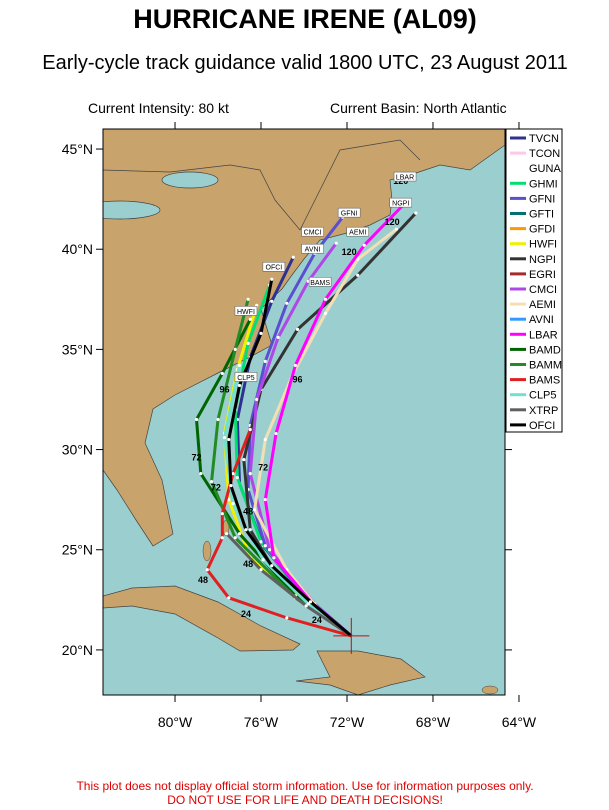 This screenshot has width=609, height=810. Describe the element at coordinates (357, 233) in the screenshot. I see `track-tag: AEMI` at that location.